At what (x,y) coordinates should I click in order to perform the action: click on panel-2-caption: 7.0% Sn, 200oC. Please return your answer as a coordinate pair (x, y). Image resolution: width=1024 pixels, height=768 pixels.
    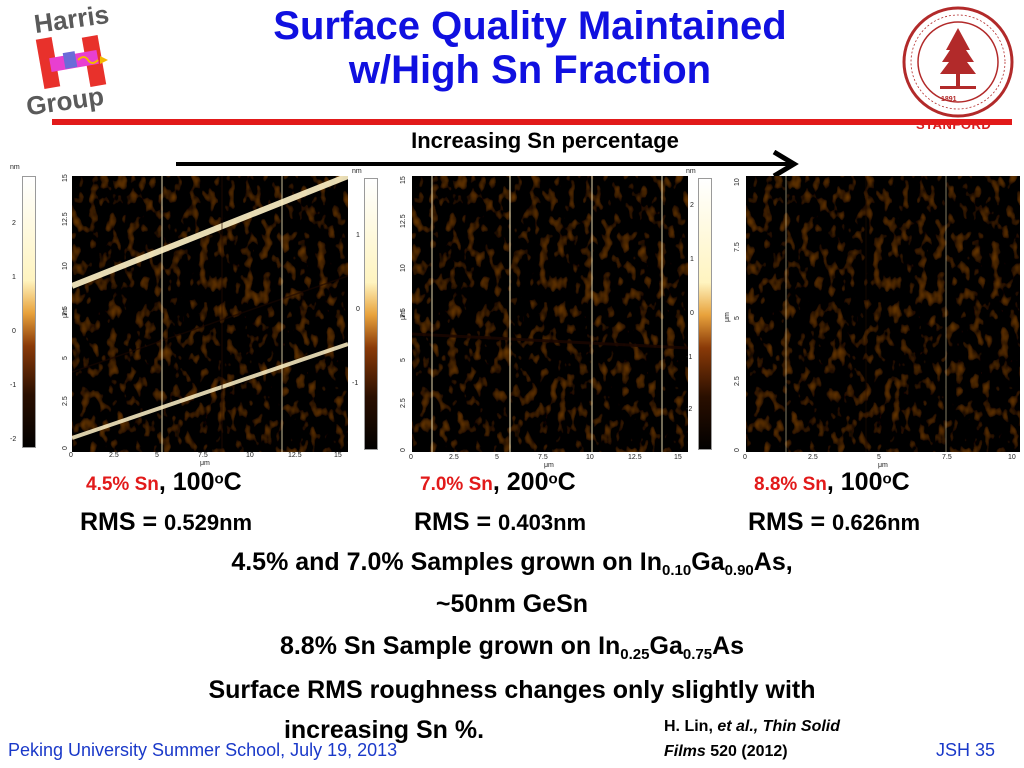
    Looking at the image, I should click on (498, 482).